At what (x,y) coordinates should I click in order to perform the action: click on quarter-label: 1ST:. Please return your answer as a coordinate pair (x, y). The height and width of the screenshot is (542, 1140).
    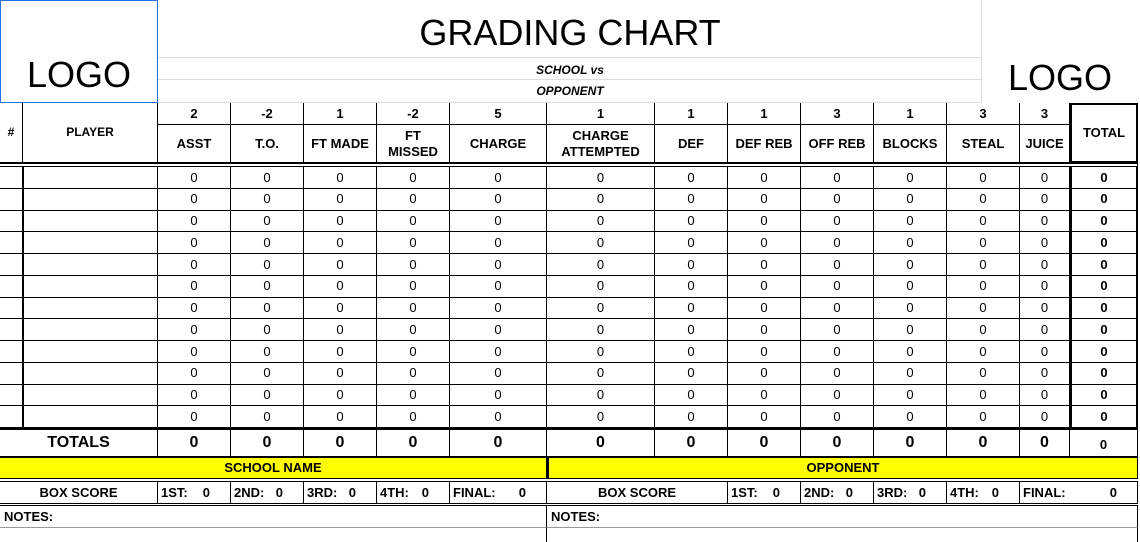
    Looking at the image, I should click on (174, 492).